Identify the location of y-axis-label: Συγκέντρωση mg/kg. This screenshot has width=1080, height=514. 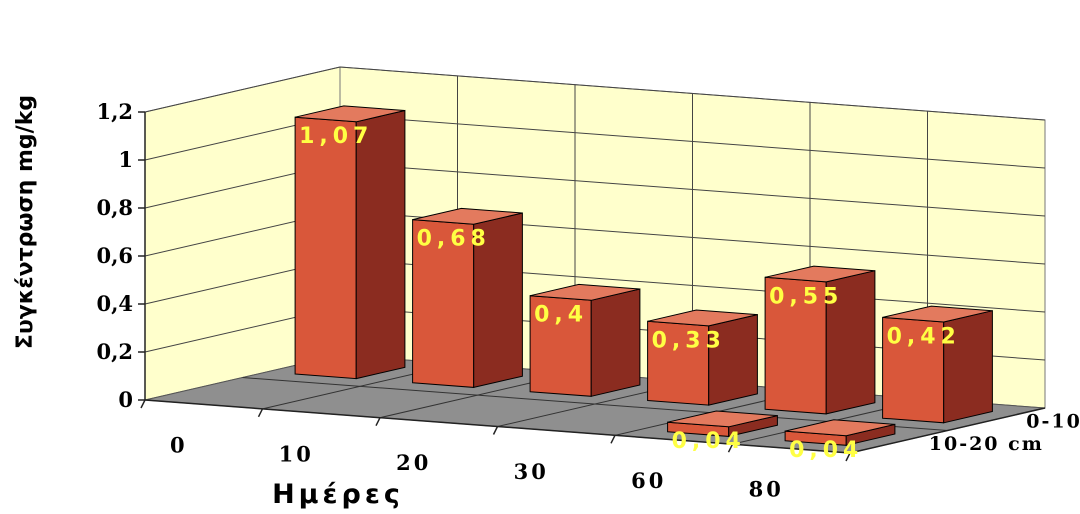
(25, 222).